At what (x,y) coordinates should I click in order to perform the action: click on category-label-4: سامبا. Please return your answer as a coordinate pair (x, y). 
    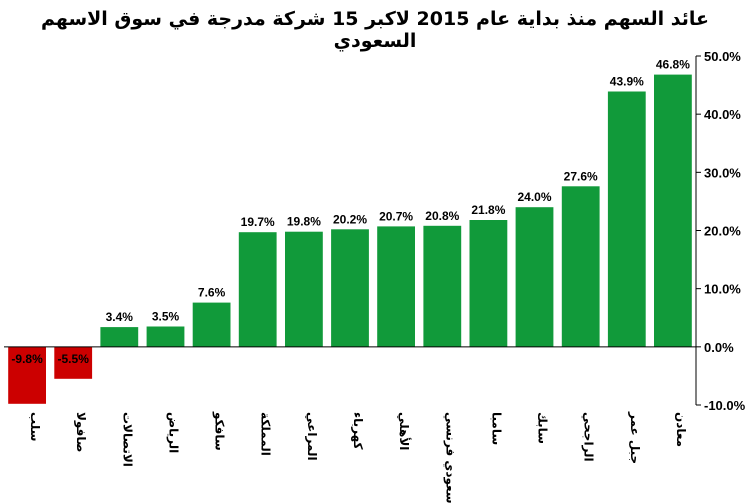
    Looking at the image, I should click on (496, 428).